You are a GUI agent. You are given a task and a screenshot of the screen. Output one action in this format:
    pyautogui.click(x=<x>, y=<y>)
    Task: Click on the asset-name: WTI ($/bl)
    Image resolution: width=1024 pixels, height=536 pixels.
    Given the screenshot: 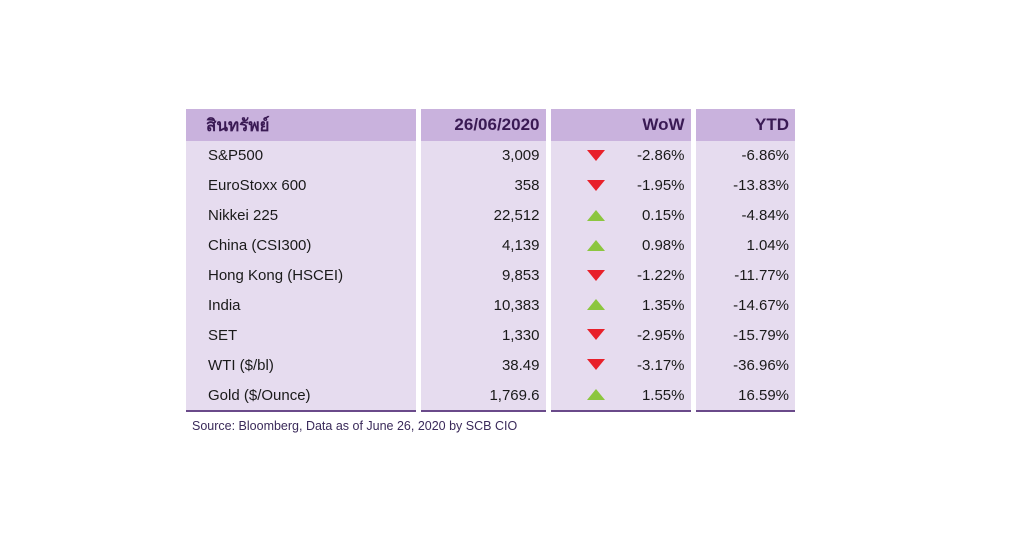 What is the action you would take?
    pyautogui.click(x=241, y=365)
    